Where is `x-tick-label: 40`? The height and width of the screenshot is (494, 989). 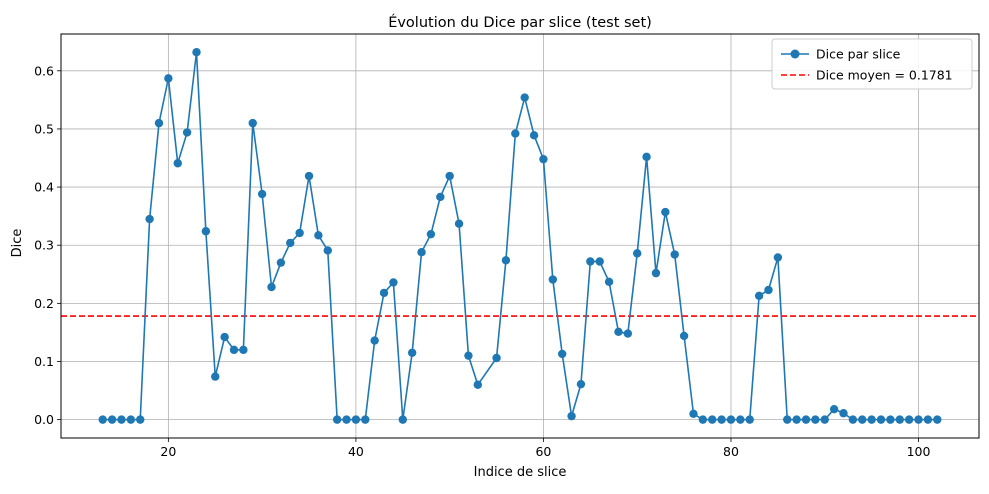
x-tick-label: 40 is located at coordinates (356, 451).